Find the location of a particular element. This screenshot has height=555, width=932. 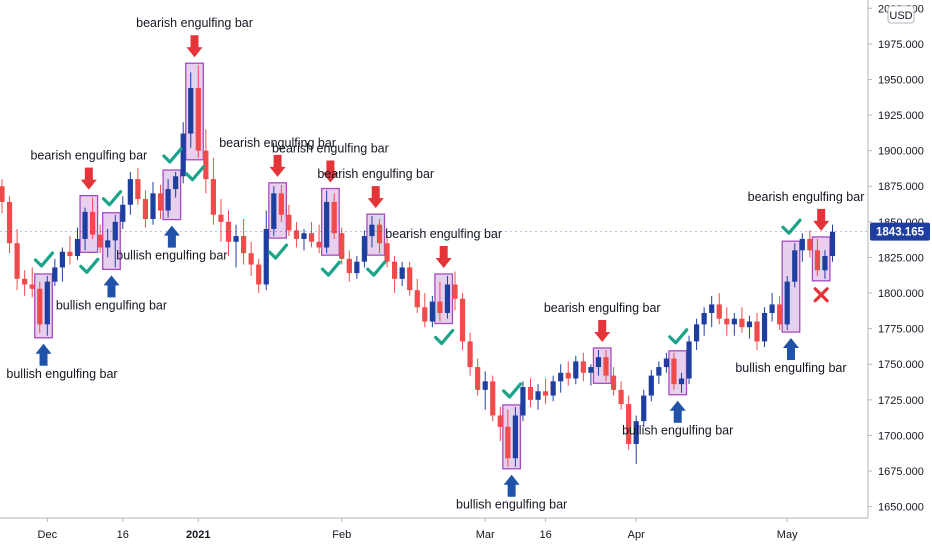

cross-icon is located at coordinates (821, 295).